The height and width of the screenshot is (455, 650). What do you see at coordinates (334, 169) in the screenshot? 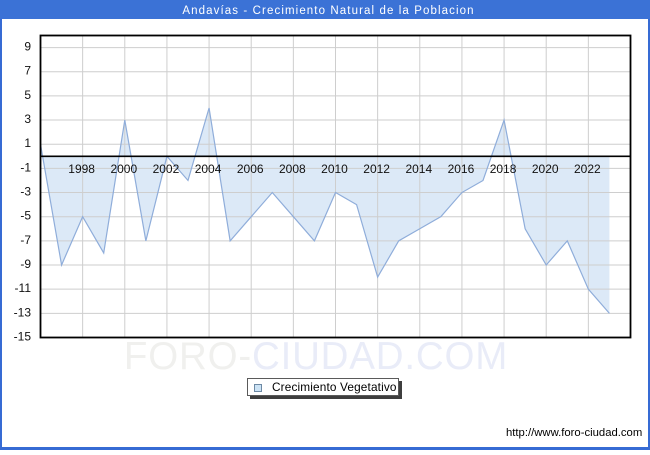
I see `svg-text: 2010` at bounding box center [334, 169].